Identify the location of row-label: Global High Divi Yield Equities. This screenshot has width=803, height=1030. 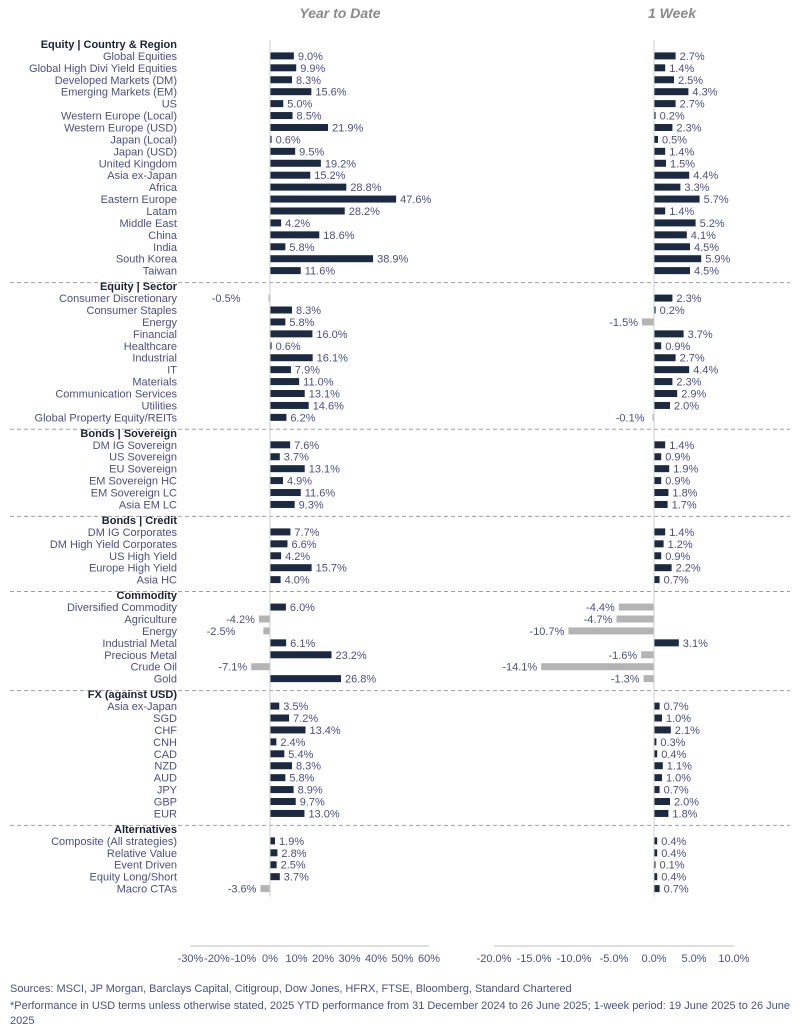
(103, 69).